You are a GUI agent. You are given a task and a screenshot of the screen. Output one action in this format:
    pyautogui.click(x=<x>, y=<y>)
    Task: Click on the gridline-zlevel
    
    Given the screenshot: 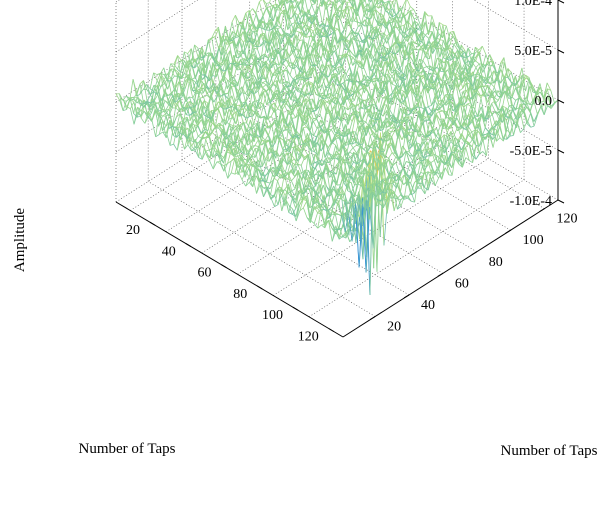 What is the action you would take?
    pyautogui.click(x=444, y=132)
    